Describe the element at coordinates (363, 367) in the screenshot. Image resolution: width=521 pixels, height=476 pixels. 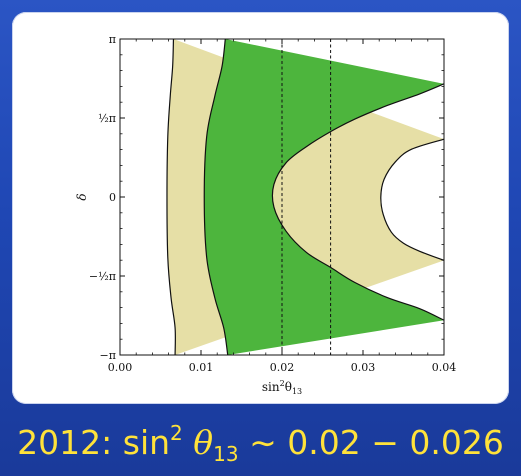
I see `x-tick-label-3: 0.03` at that location.